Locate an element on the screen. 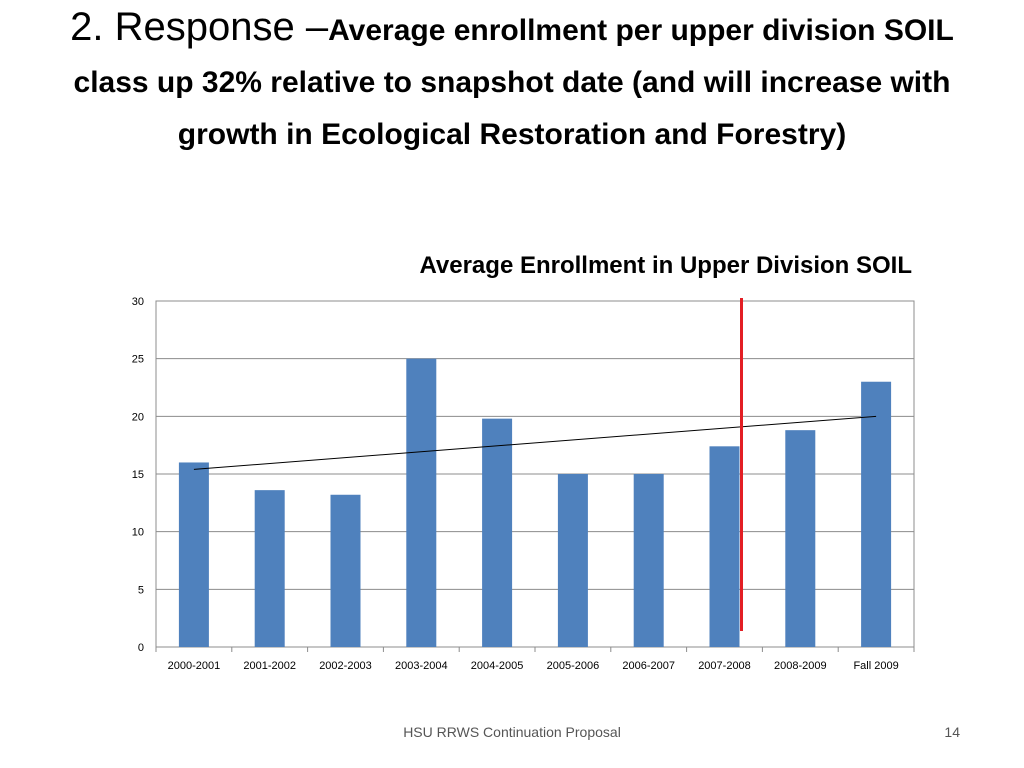  x-tick-label: 2000-2001 is located at coordinates (194, 666).